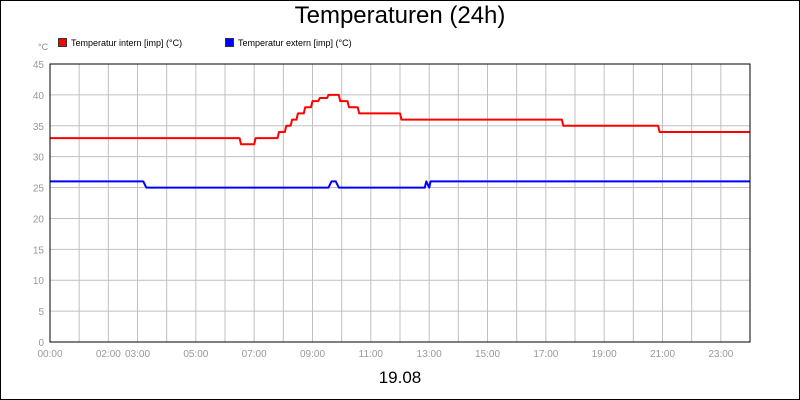 The height and width of the screenshot is (400, 800). What do you see at coordinates (662, 354) in the screenshot?
I see `x-tick-label: 21:00` at bounding box center [662, 354].